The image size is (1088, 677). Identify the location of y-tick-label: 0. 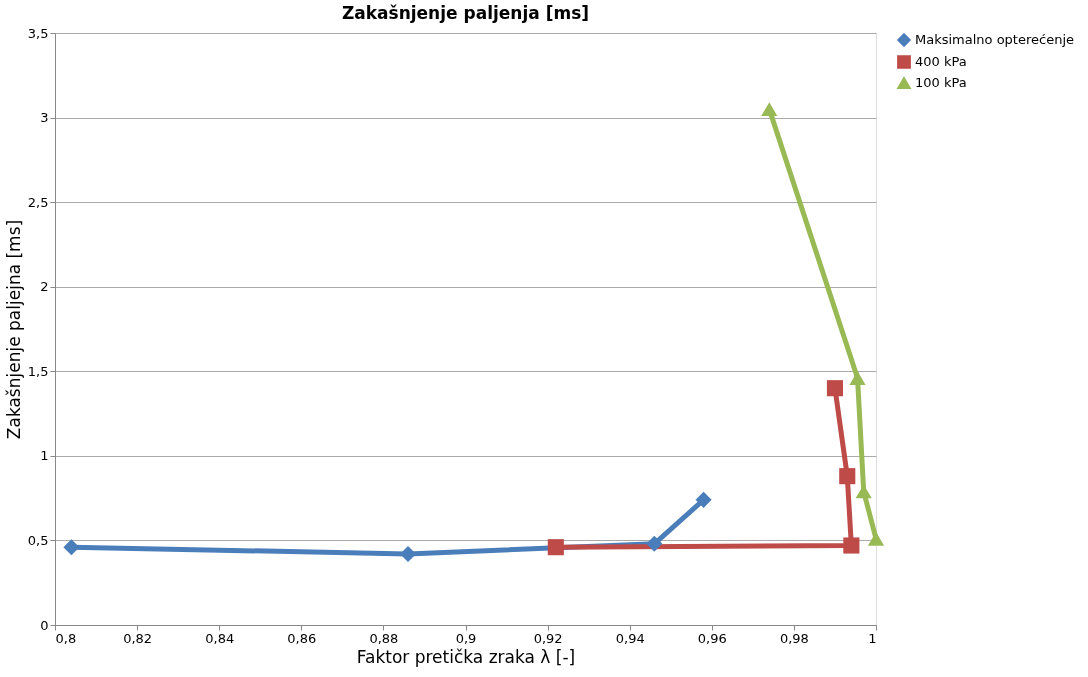
(44, 625).